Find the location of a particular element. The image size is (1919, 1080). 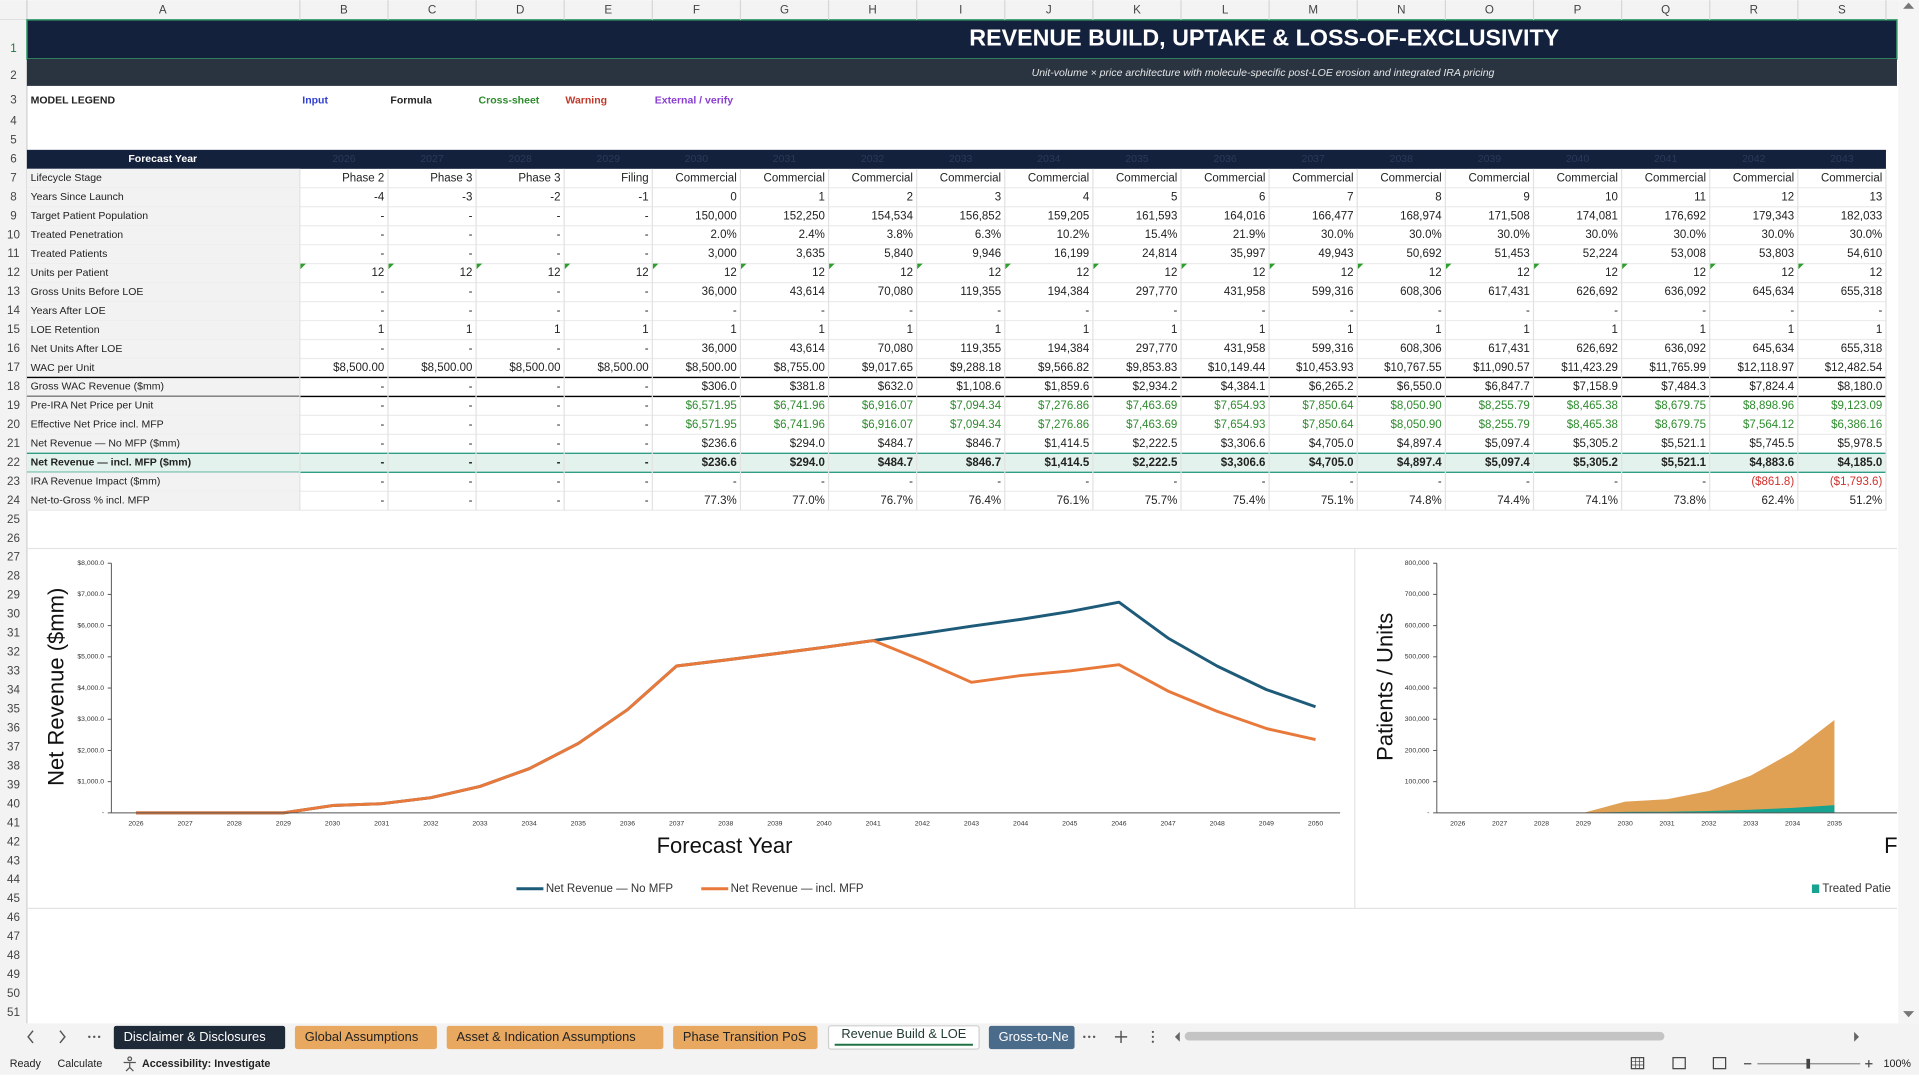

row-number: 43 is located at coordinates (13, 860).